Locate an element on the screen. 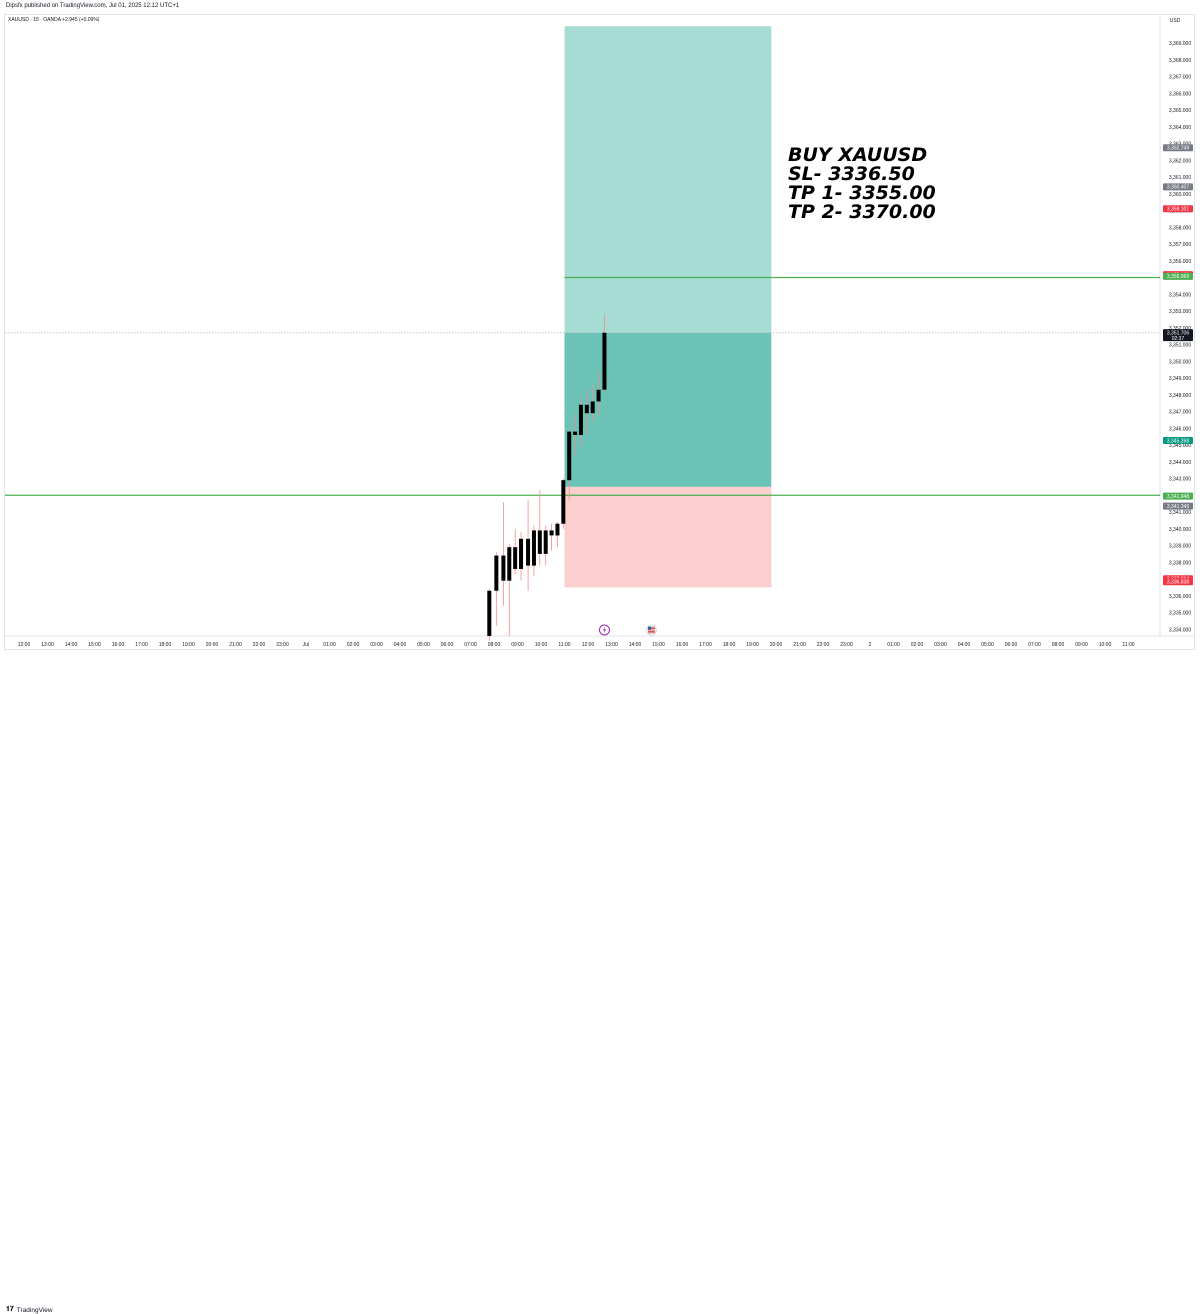 The height and width of the screenshot is (1314, 1200). x-tick-label: 15:00 is located at coordinates (94, 645).